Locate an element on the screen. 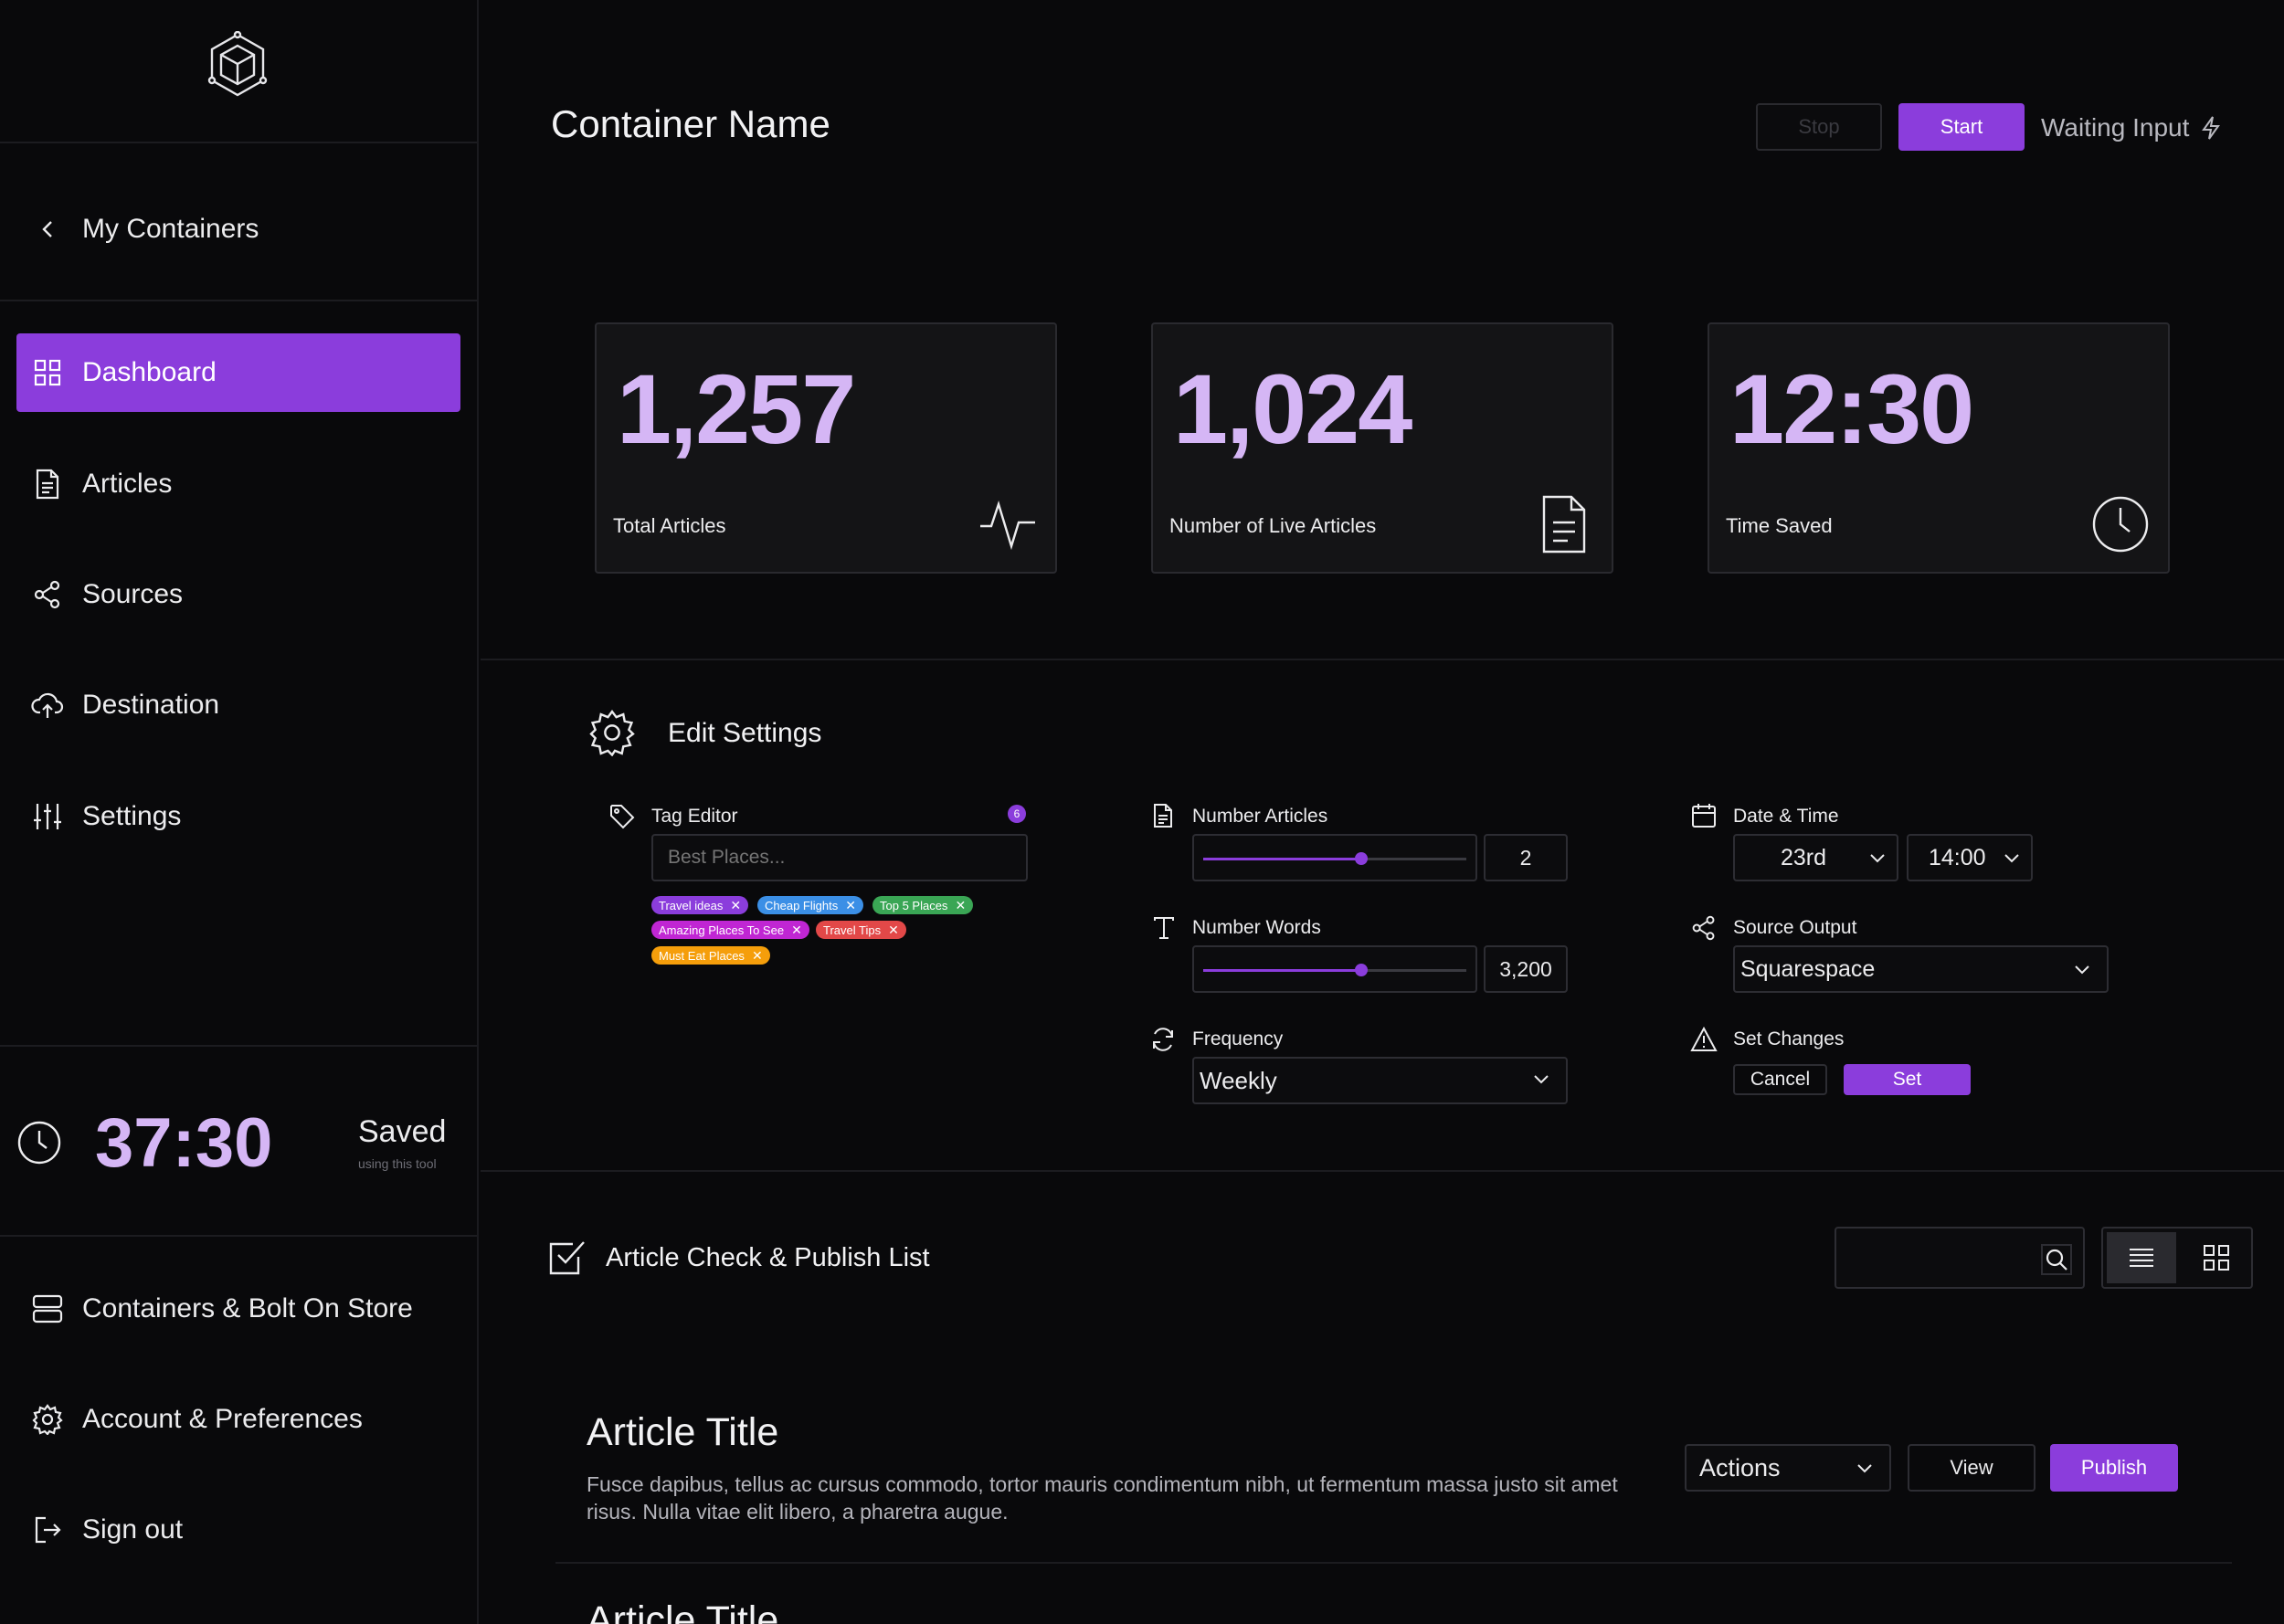 The height and width of the screenshot is (1624, 2284). grid-view-icon is located at coordinates (2216, 1258).